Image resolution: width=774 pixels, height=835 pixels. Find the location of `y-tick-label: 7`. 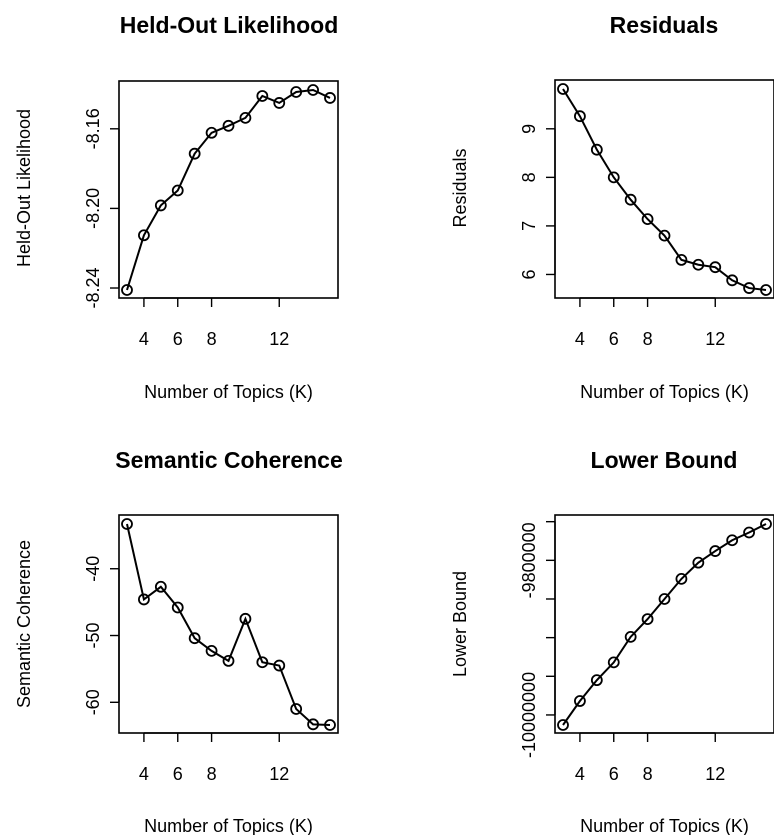

y-tick-label: 7 is located at coordinates (529, 226).